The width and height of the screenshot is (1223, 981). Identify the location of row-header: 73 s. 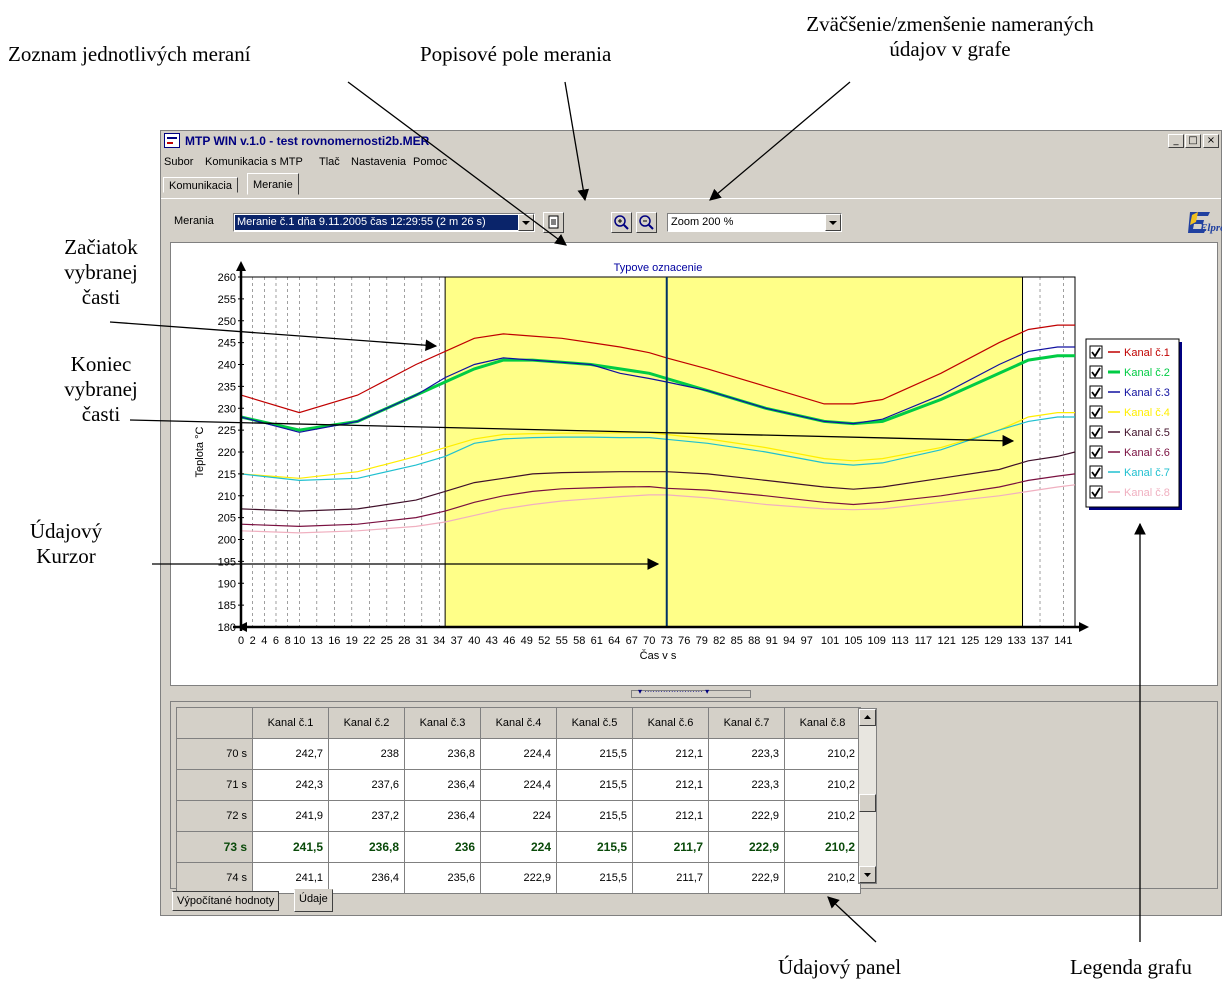
(214, 847).